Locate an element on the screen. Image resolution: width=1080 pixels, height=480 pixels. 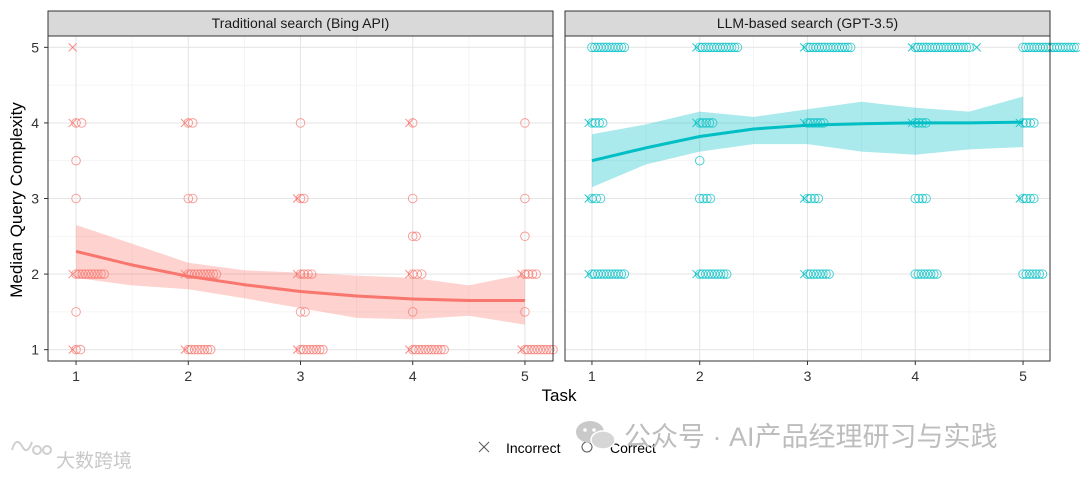
x-tick-label: 4 is located at coordinates (915, 376).